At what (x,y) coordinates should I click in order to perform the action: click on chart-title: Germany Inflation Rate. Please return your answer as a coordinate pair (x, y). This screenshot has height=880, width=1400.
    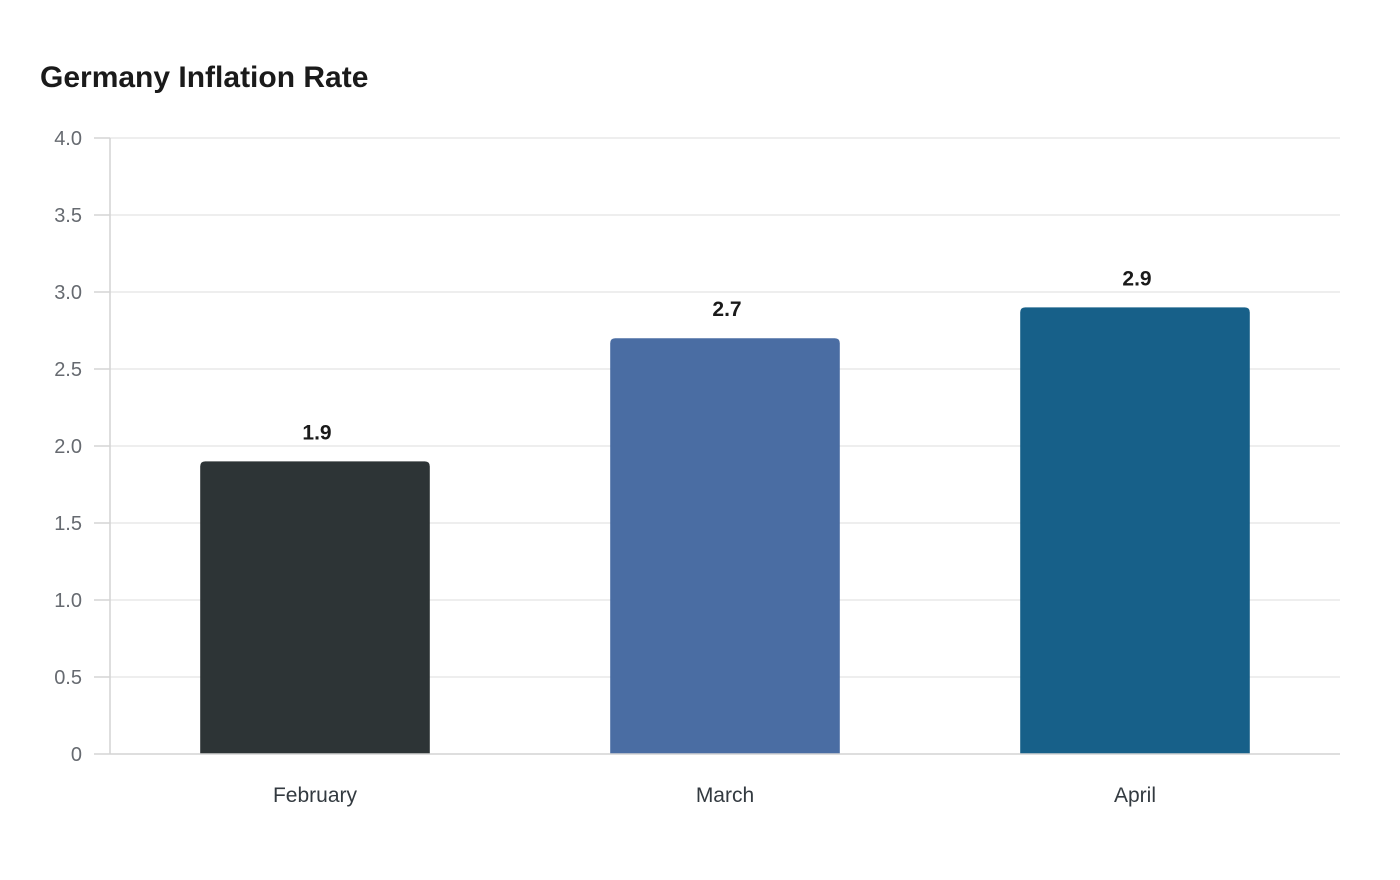
    Looking at the image, I should click on (204, 77).